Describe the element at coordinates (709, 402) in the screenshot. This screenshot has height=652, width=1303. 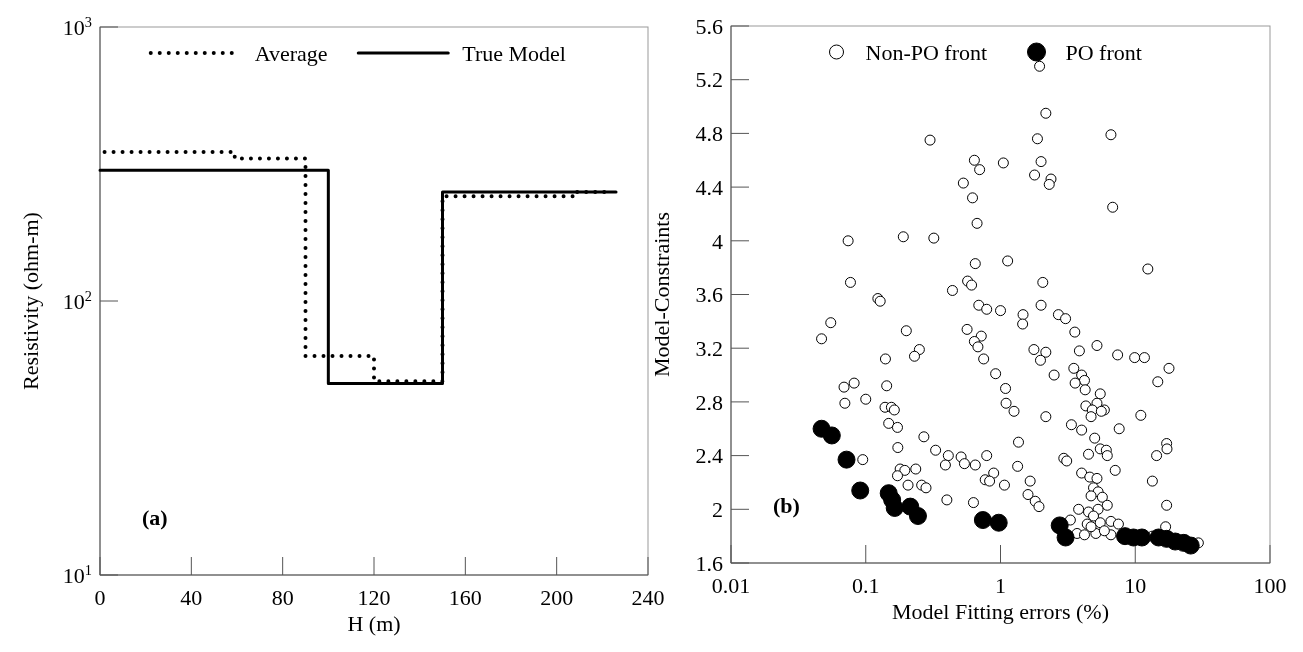
I see `y-tick-label: 2.8` at that location.